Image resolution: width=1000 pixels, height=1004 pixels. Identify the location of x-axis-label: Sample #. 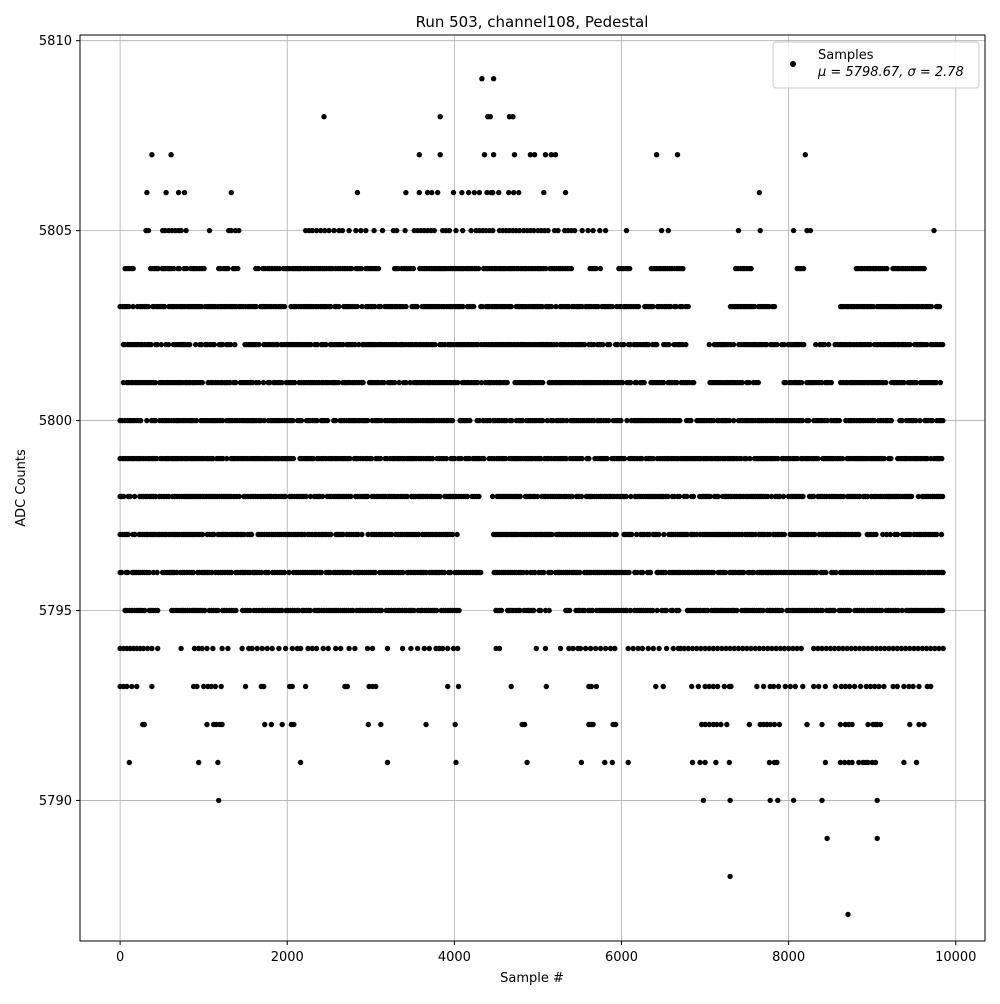
(532, 978).